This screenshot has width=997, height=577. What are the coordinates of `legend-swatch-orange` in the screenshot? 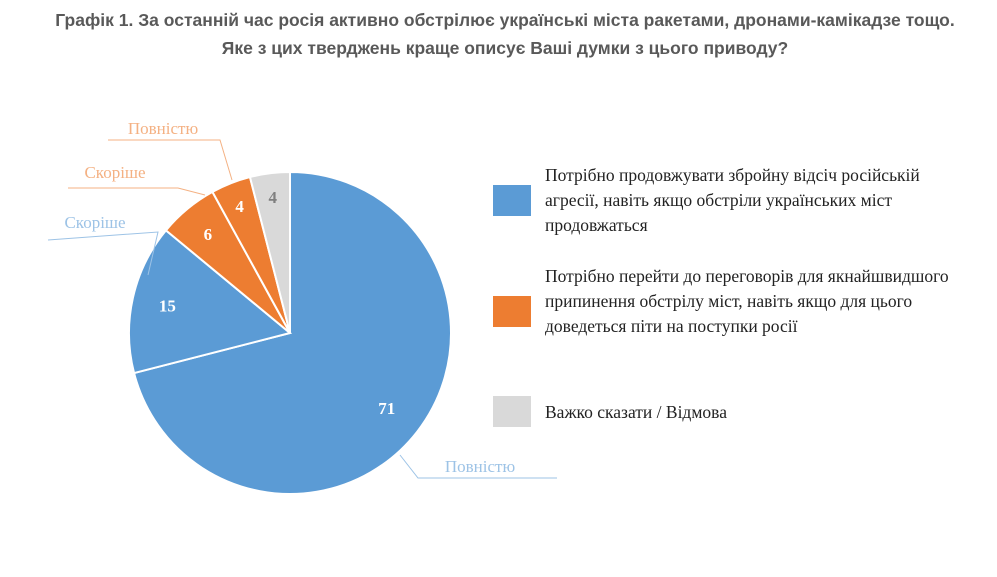 It's located at (512, 311).